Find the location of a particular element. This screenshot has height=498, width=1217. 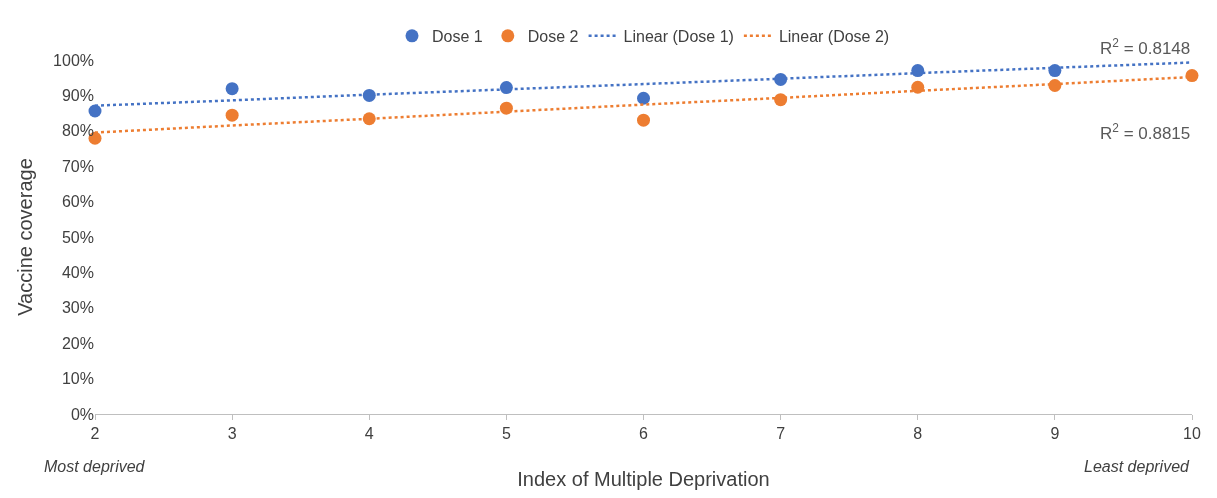

x-tick-label: 8 is located at coordinates (918, 434).